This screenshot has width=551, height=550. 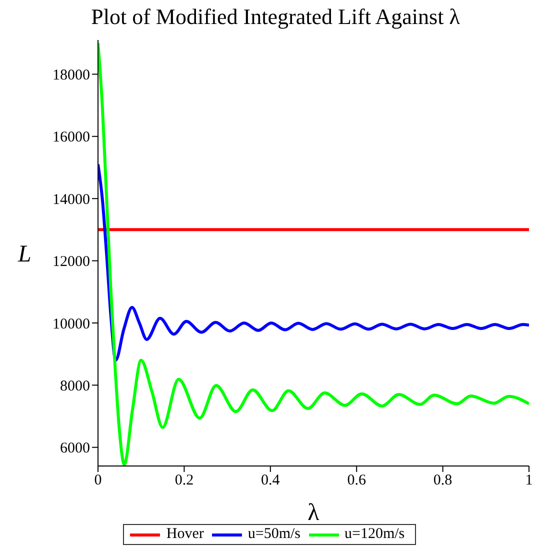 What do you see at coordinates (71, 76) in the screenshot?
I see `y-tick-label: 18000` at bounding box center [71, 76].